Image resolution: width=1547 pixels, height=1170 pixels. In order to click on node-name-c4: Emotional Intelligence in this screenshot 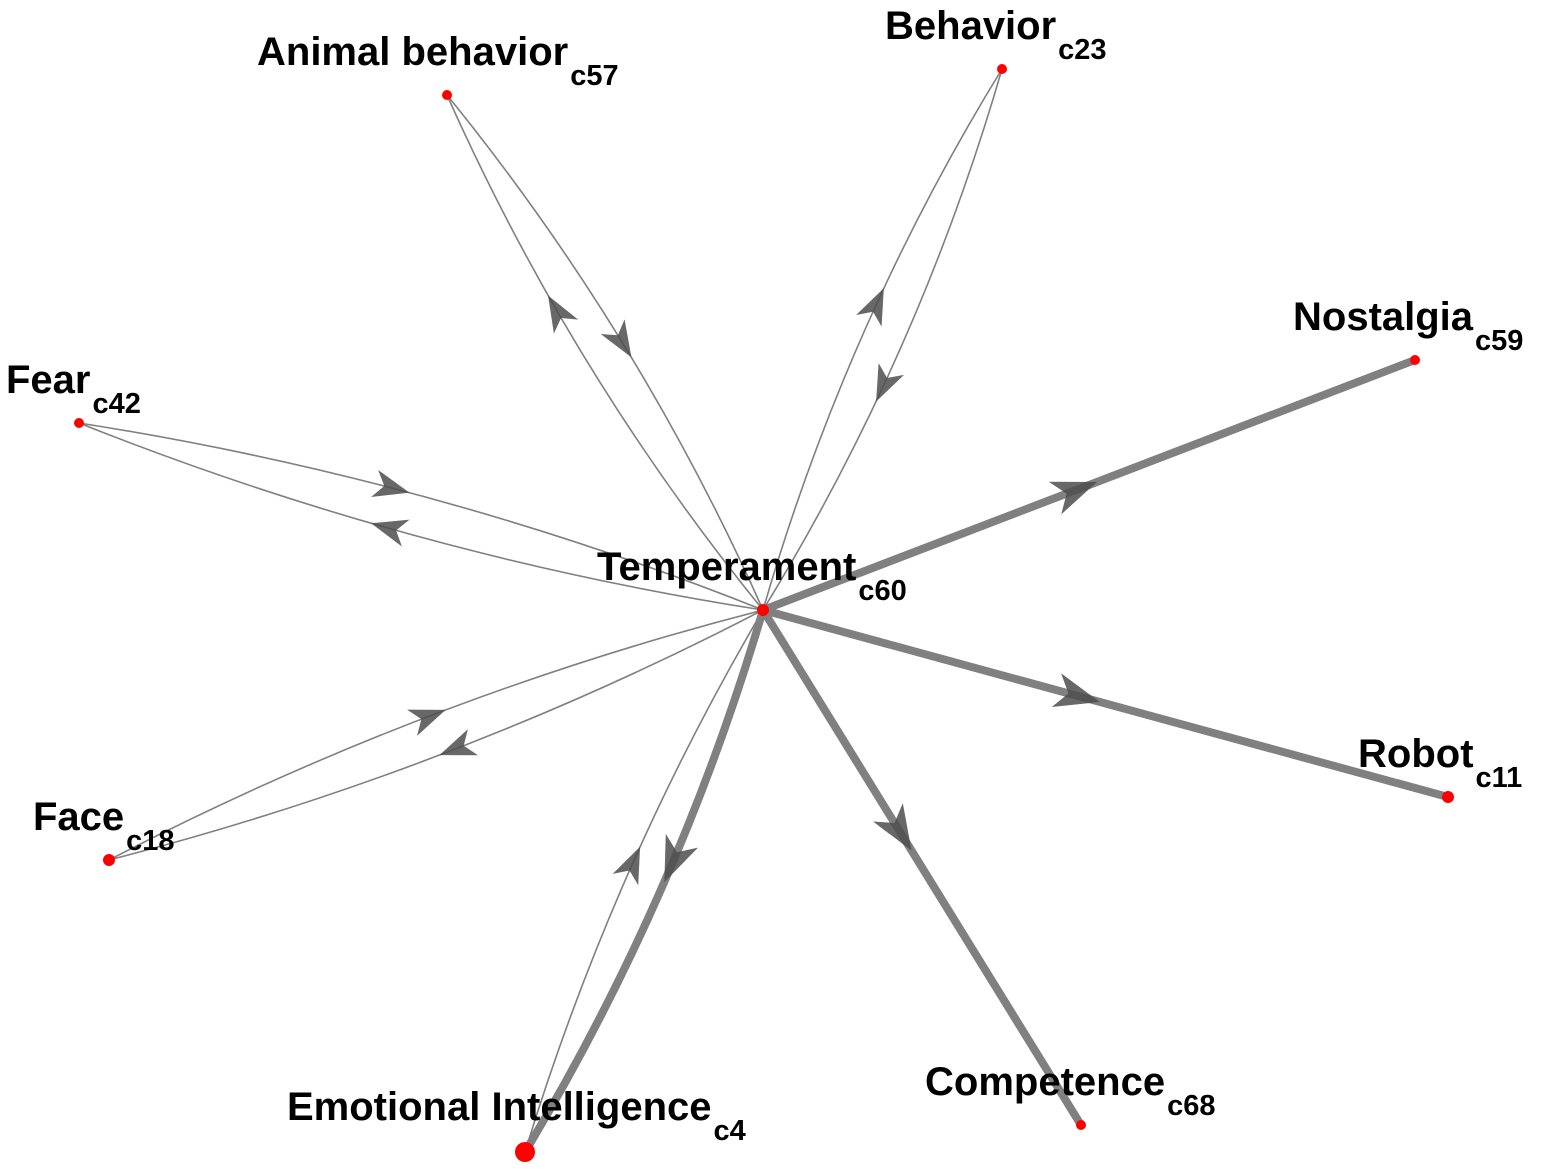, I will do `click(499, 1107)`.